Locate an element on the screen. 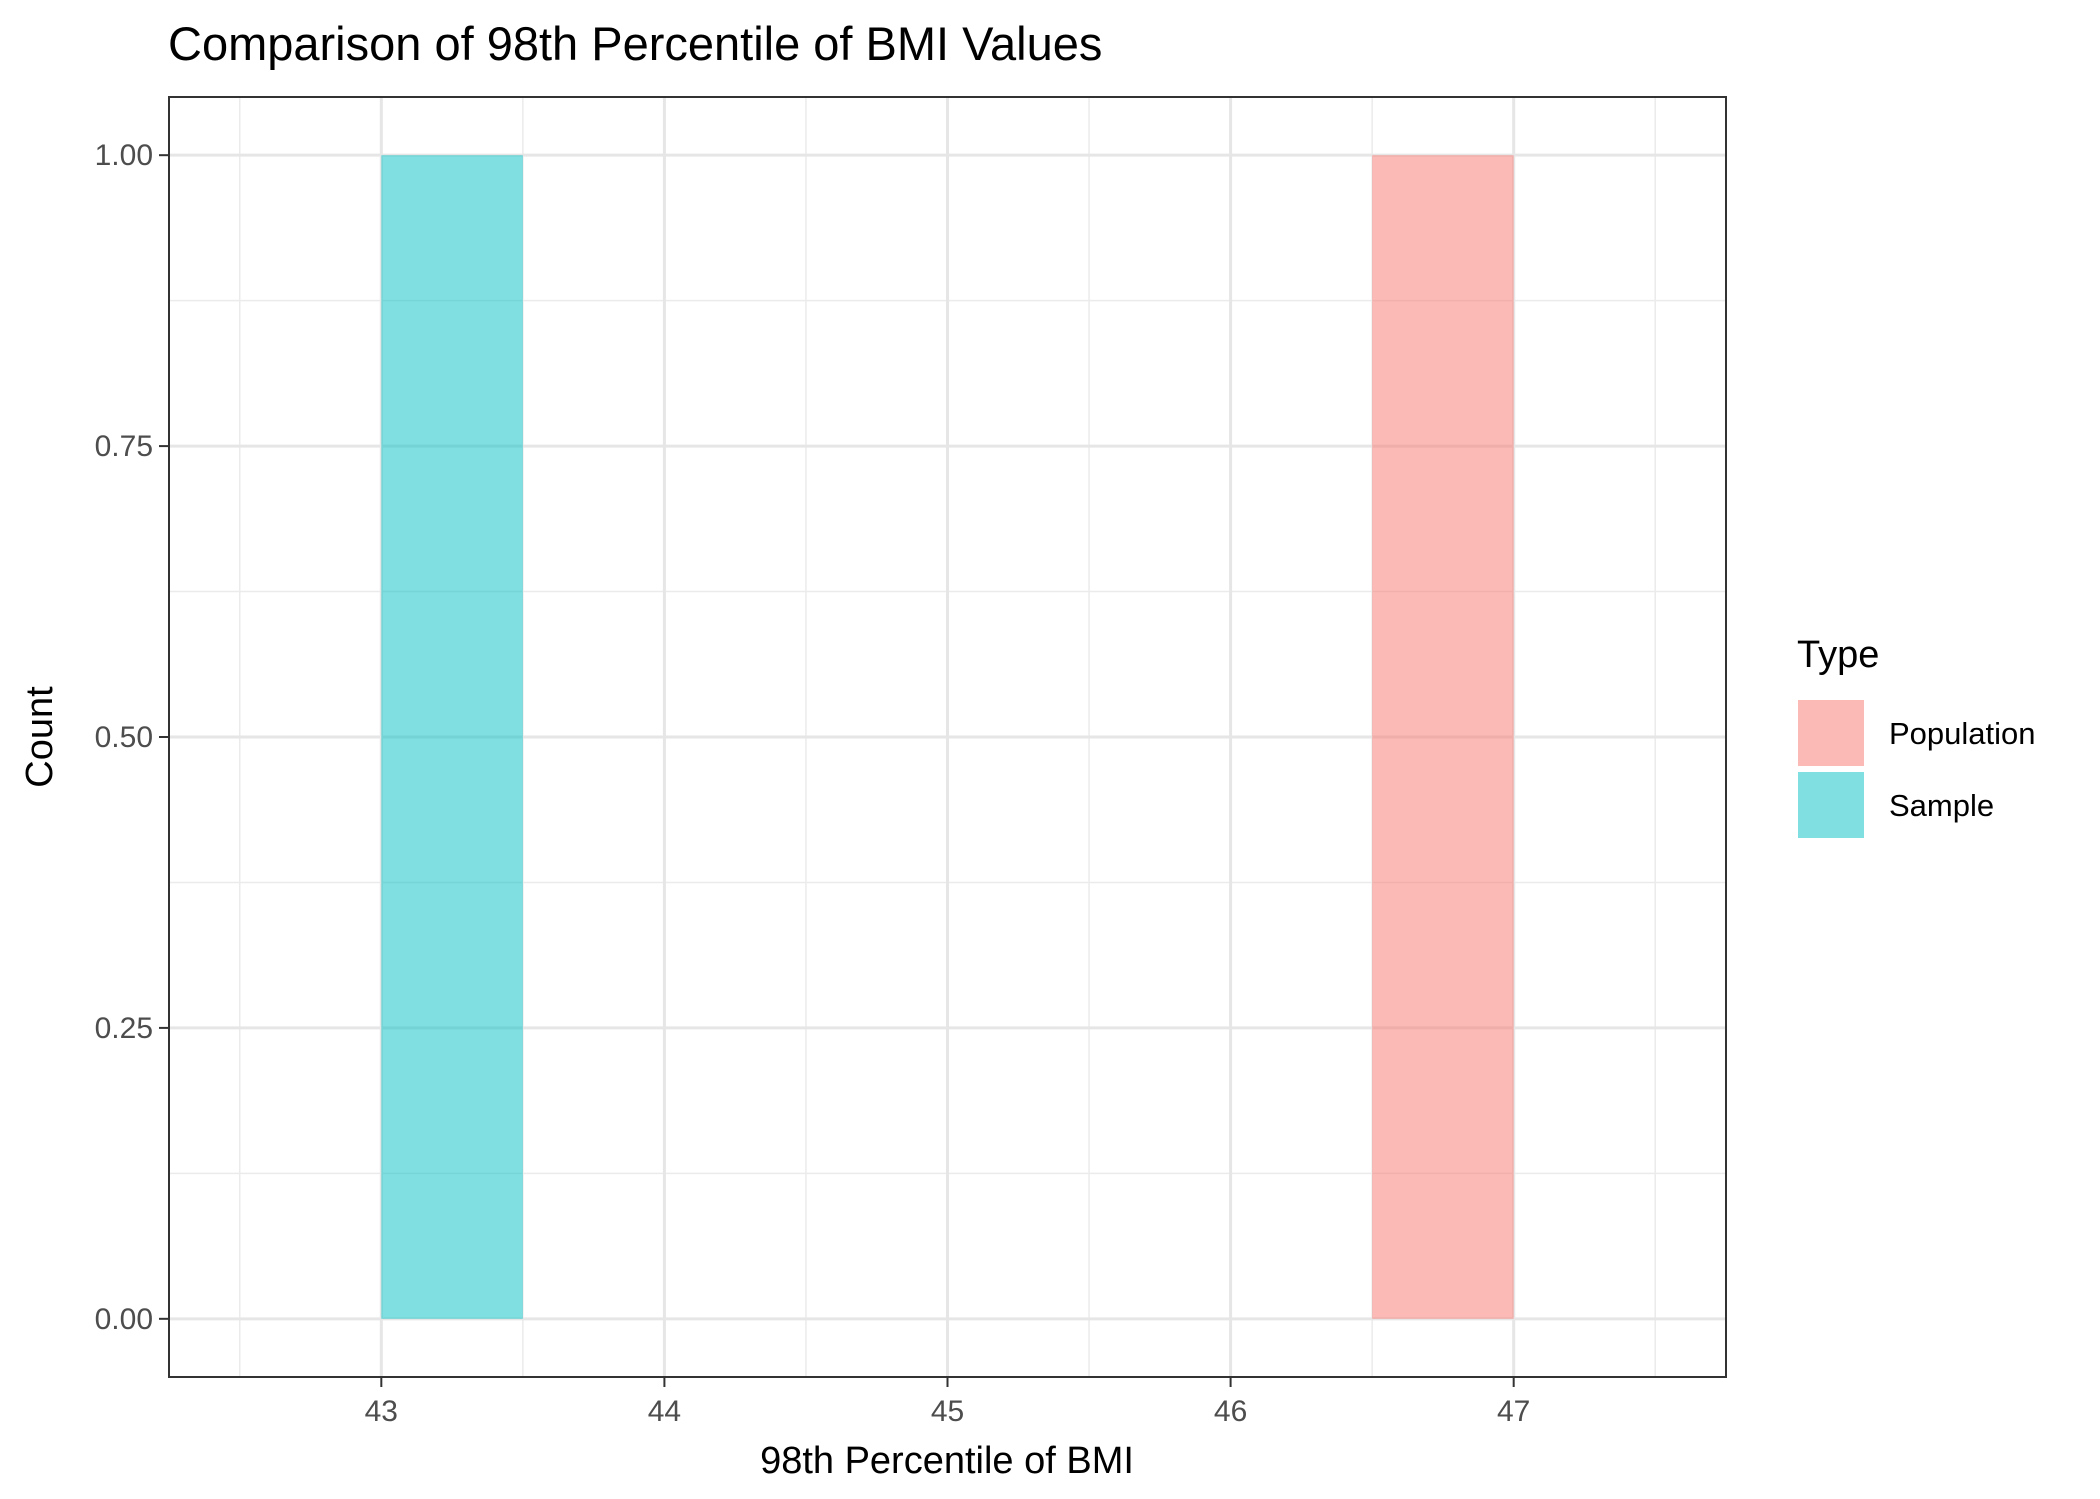 The width and height of the screenshot is (2100, 1499). legend-key-sample is located at coordinates (1831, 805).